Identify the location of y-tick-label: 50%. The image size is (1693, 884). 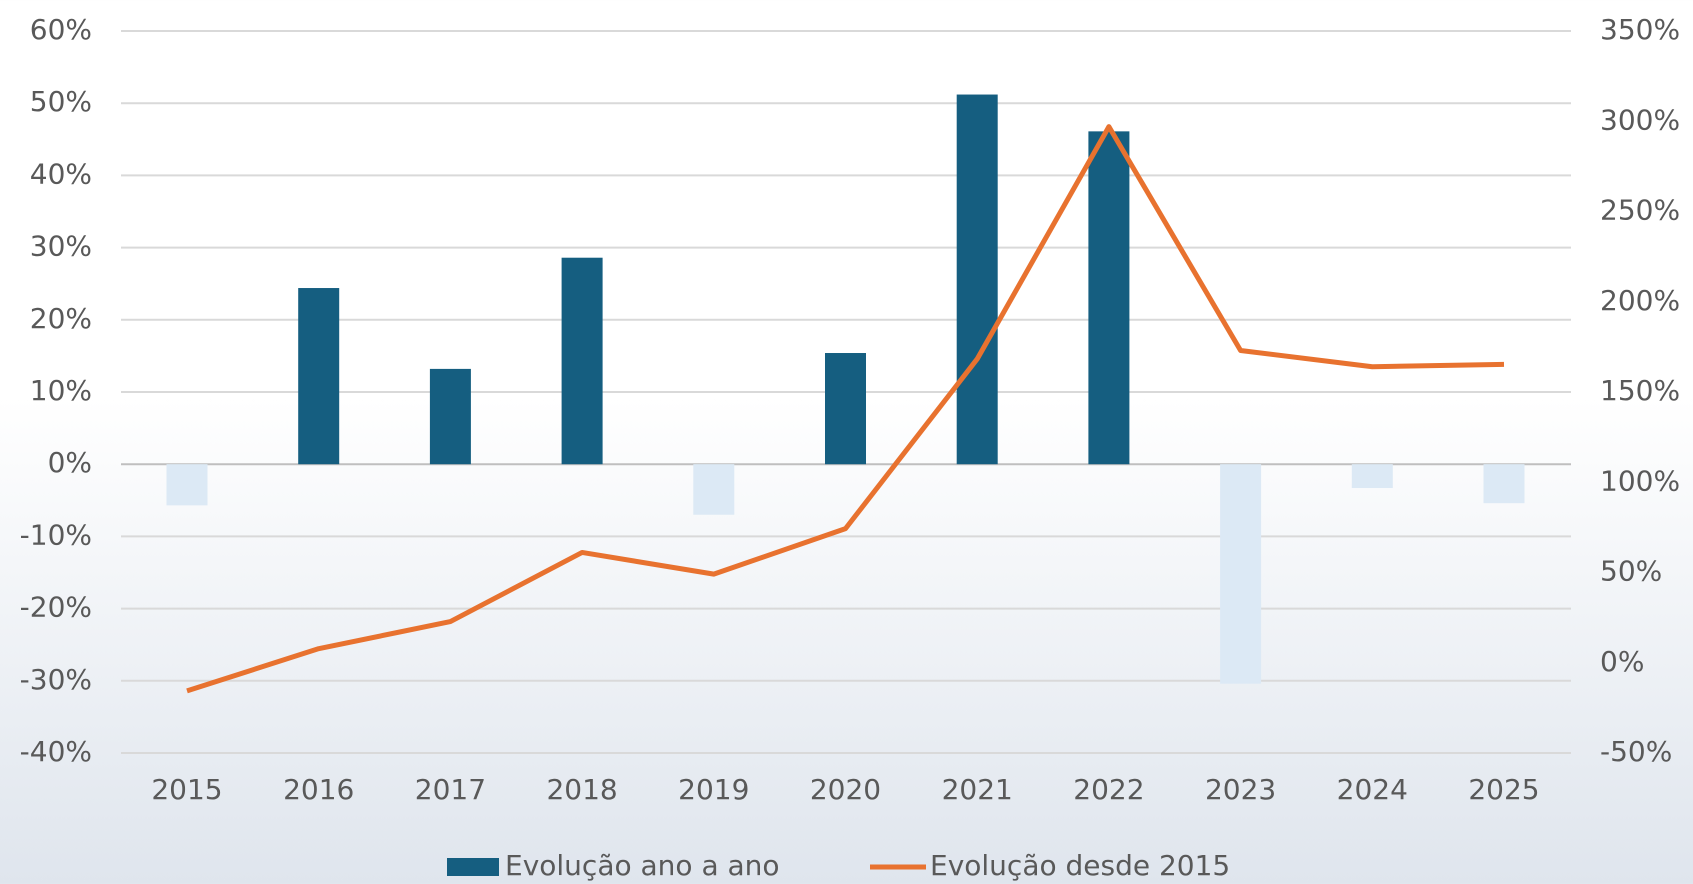
(61, 101).